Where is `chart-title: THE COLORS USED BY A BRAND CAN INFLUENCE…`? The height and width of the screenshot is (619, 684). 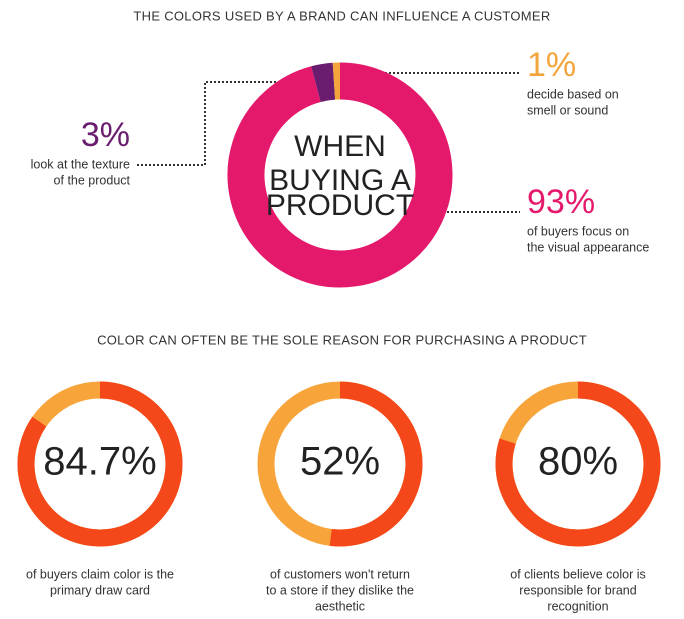
chart-title: THE COLORS USED BY A BRAND CAN INFLUENCE… is located at coordinates (341, 15).